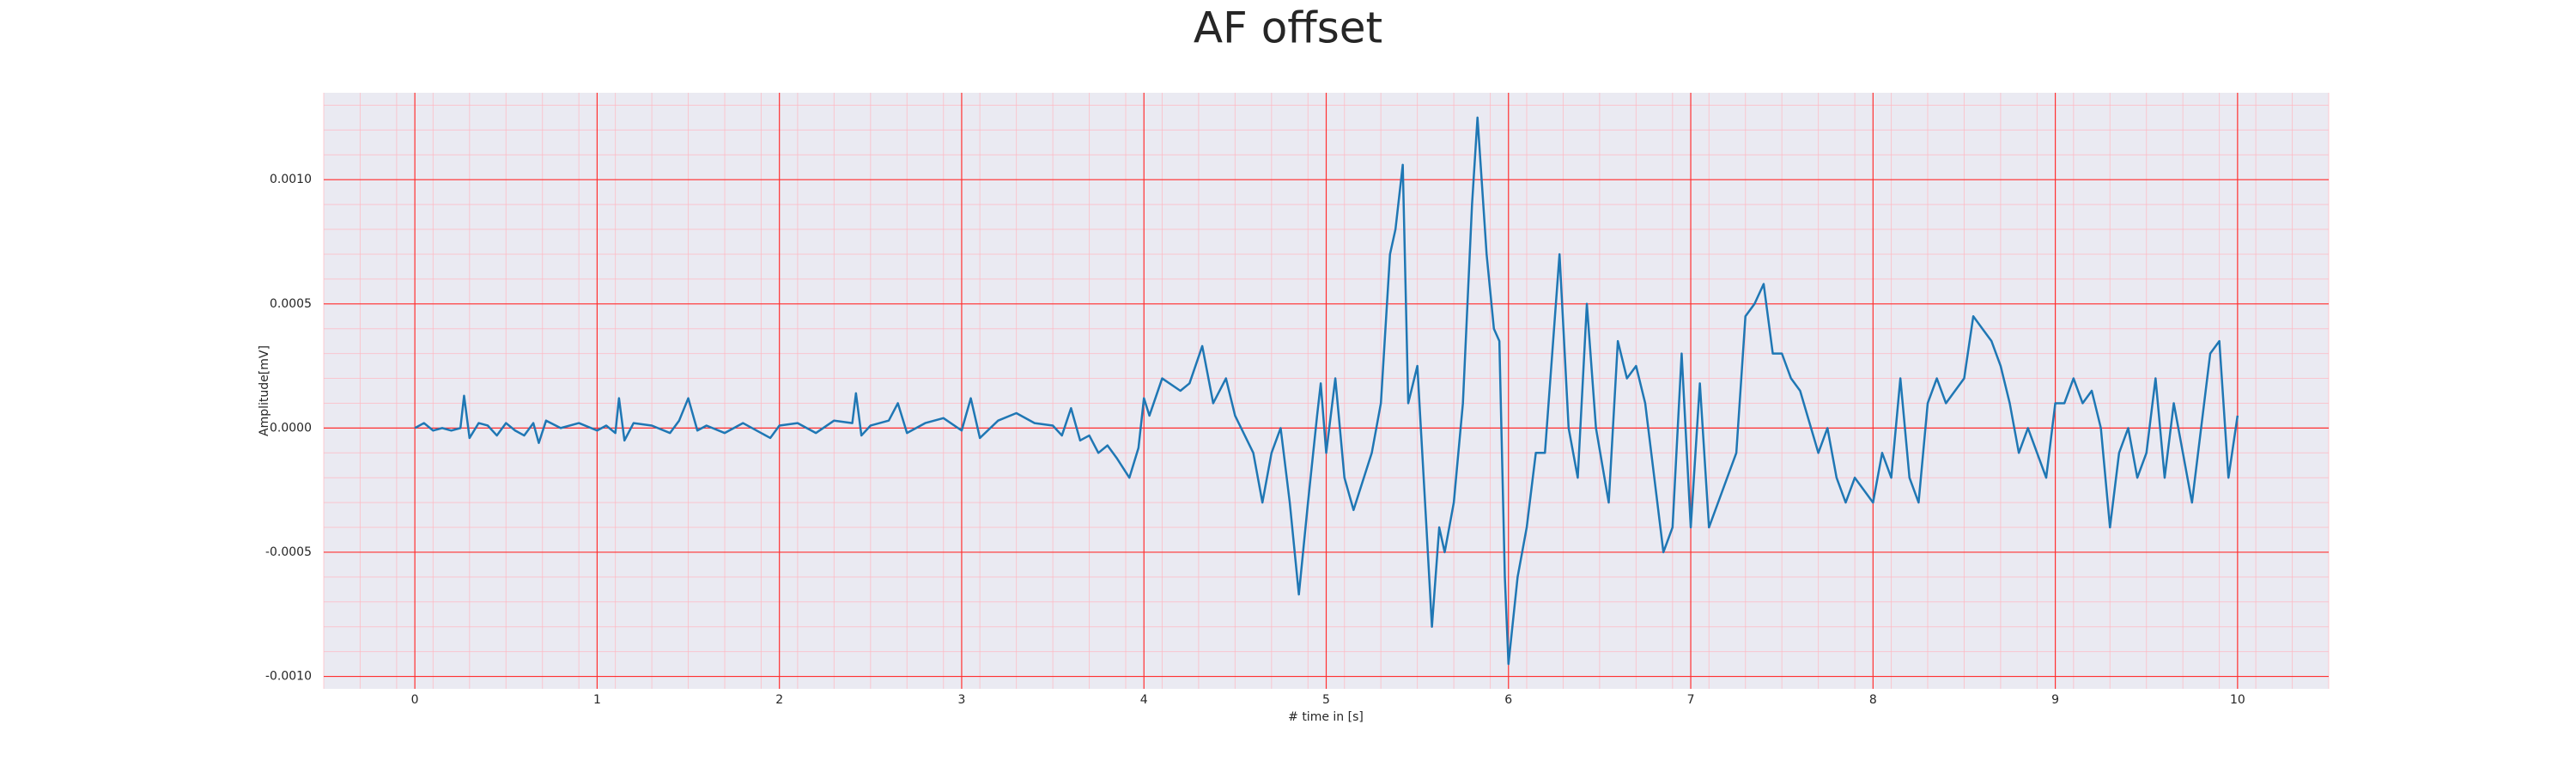 This screenshot has width=2576, height=773. I want to click on x-tick-label: 10, so click(2237, 700).